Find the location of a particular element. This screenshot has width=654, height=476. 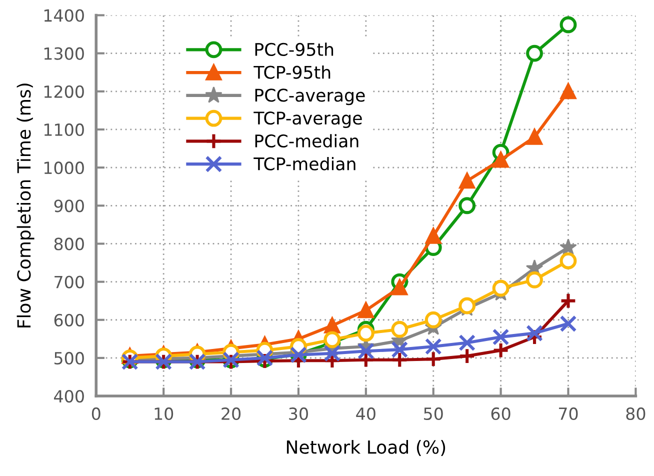

y-tick-label: 1000 is located at coordinates (64, 168).